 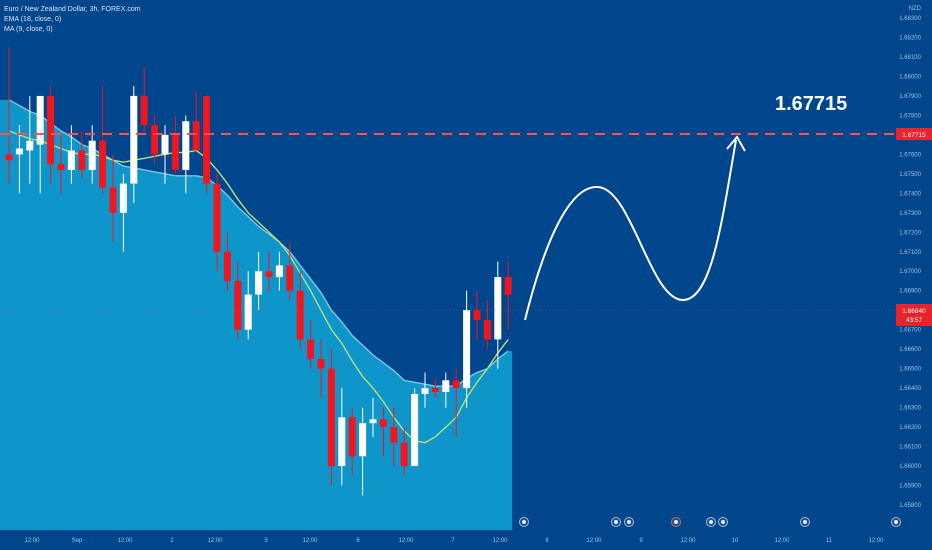 I want to click on y-tick-label: 1.67800, so click(x=910, y=116).